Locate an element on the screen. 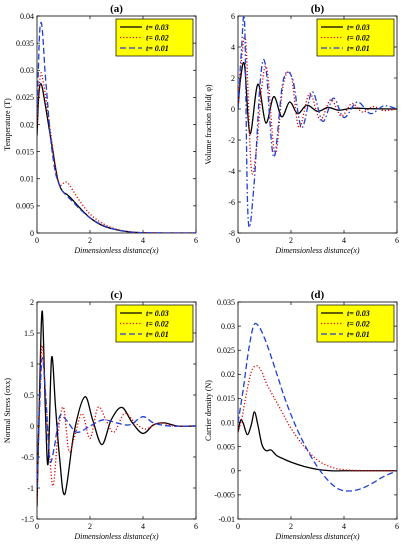  y-axis-label: Carrier density (N) is located at coordinates (208, 410).